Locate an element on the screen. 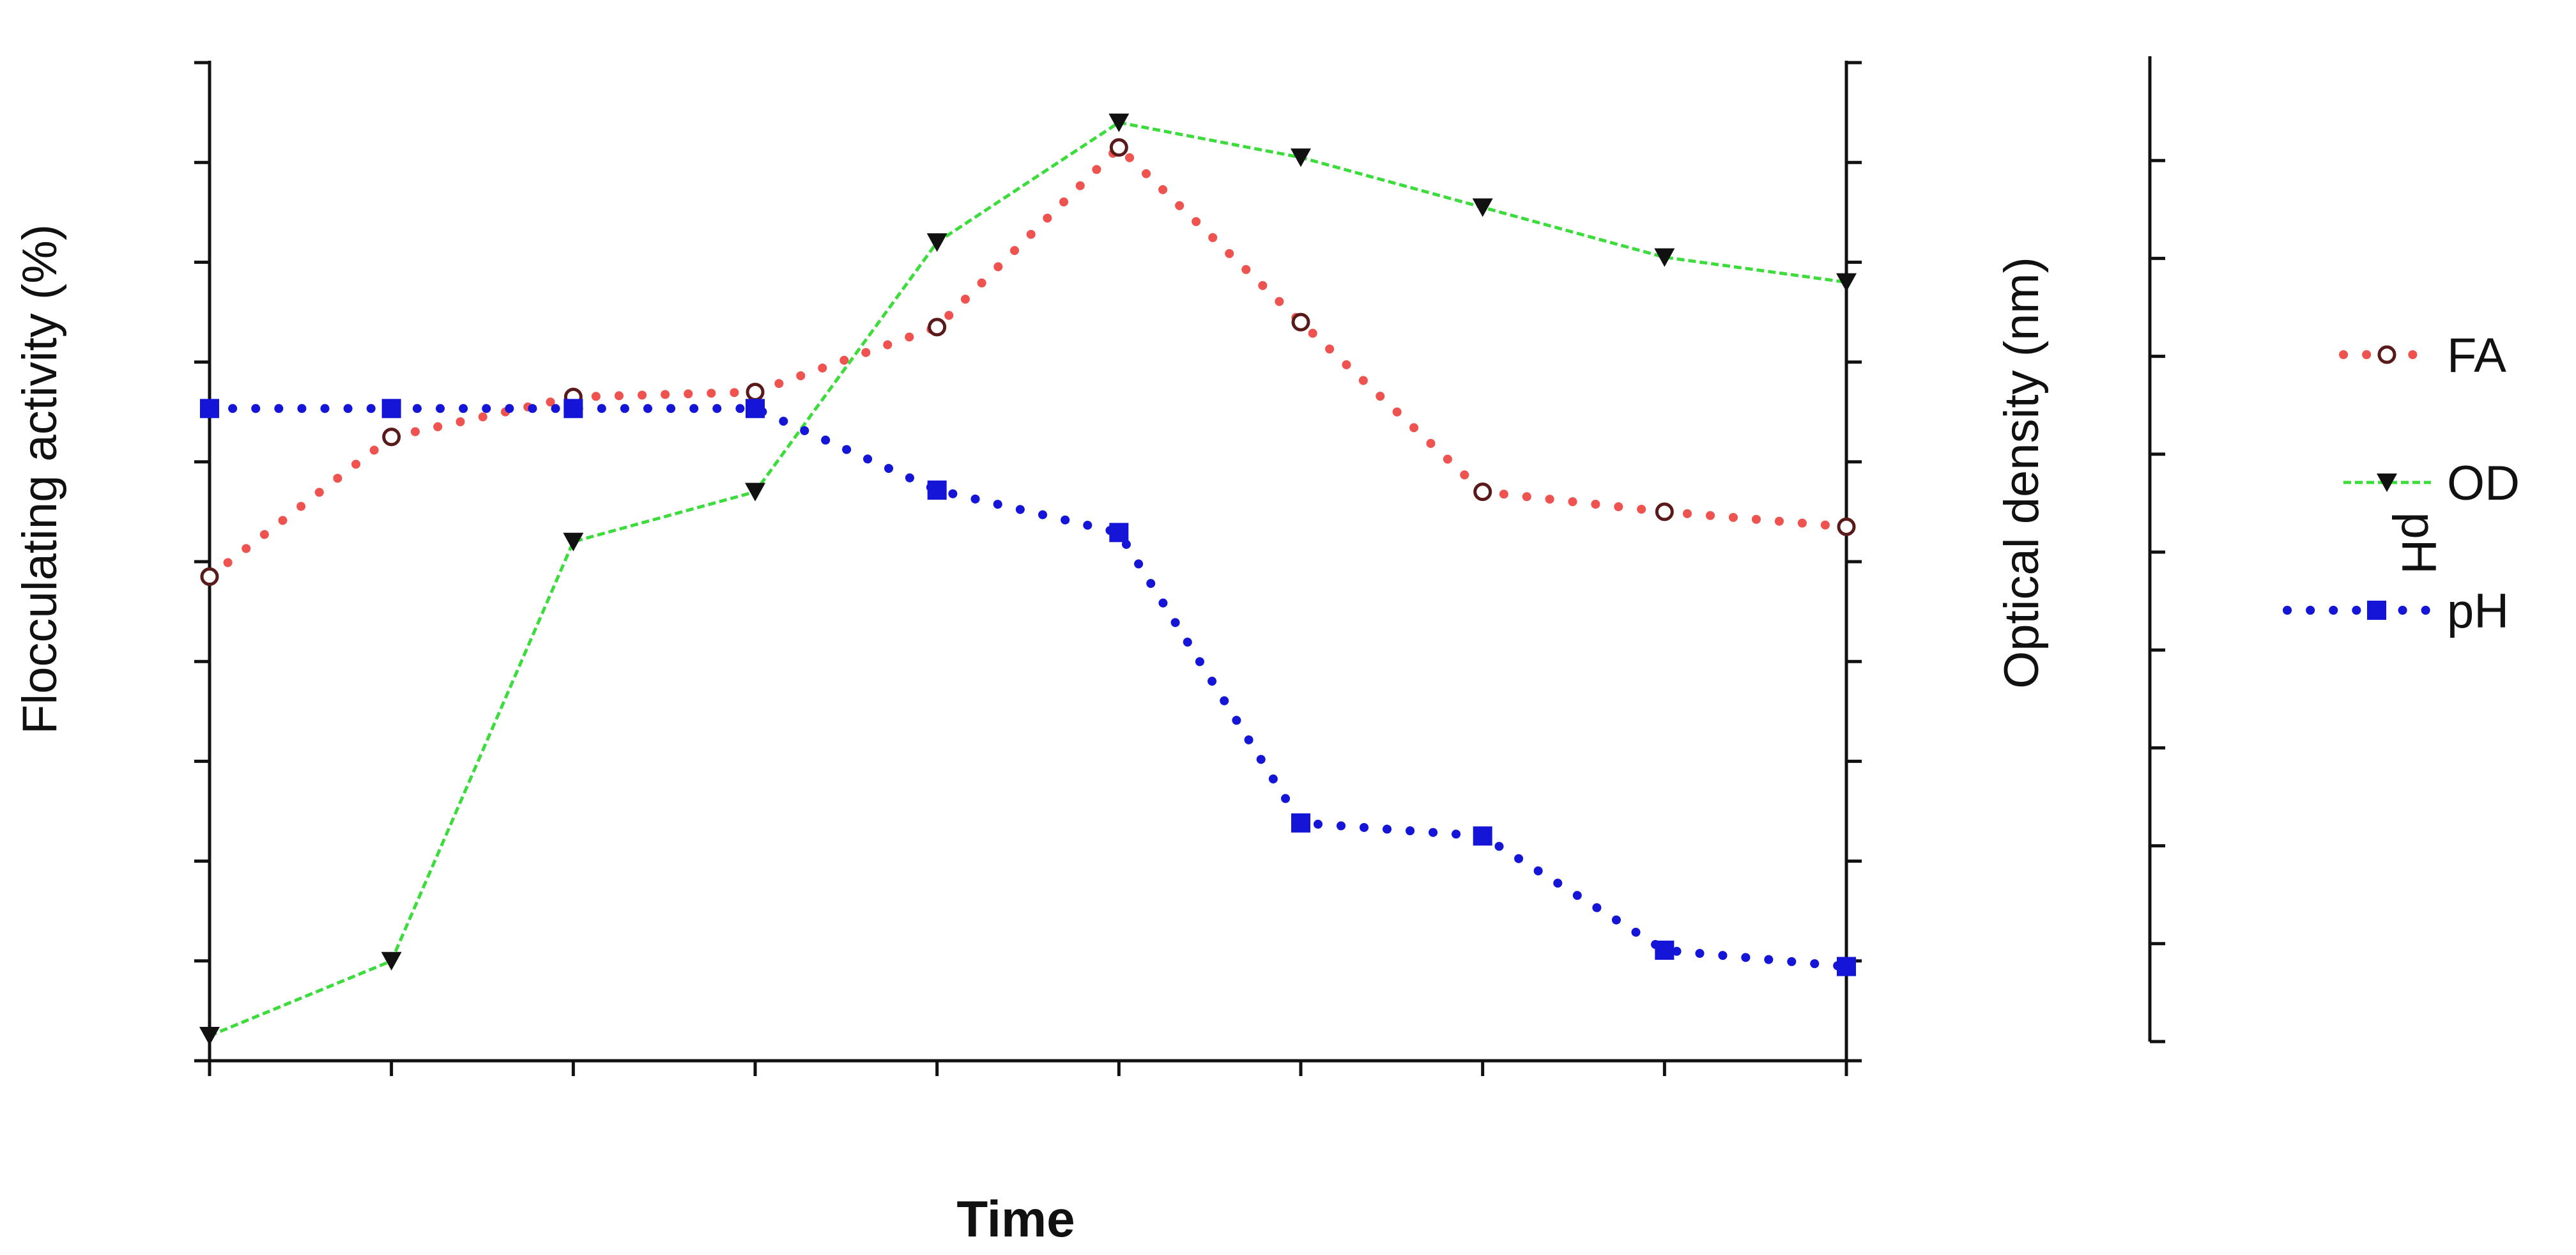 The image size is (2576, 1255). legend-marker-od is located at coordinates (2387, 483).